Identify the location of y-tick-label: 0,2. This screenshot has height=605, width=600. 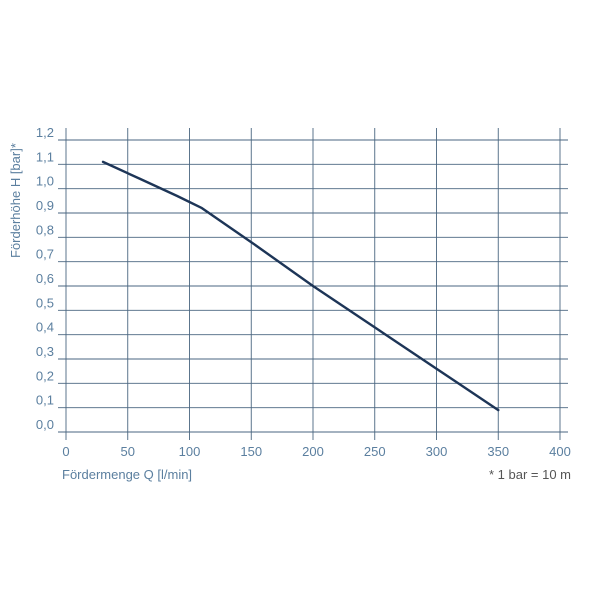
(45, 375).